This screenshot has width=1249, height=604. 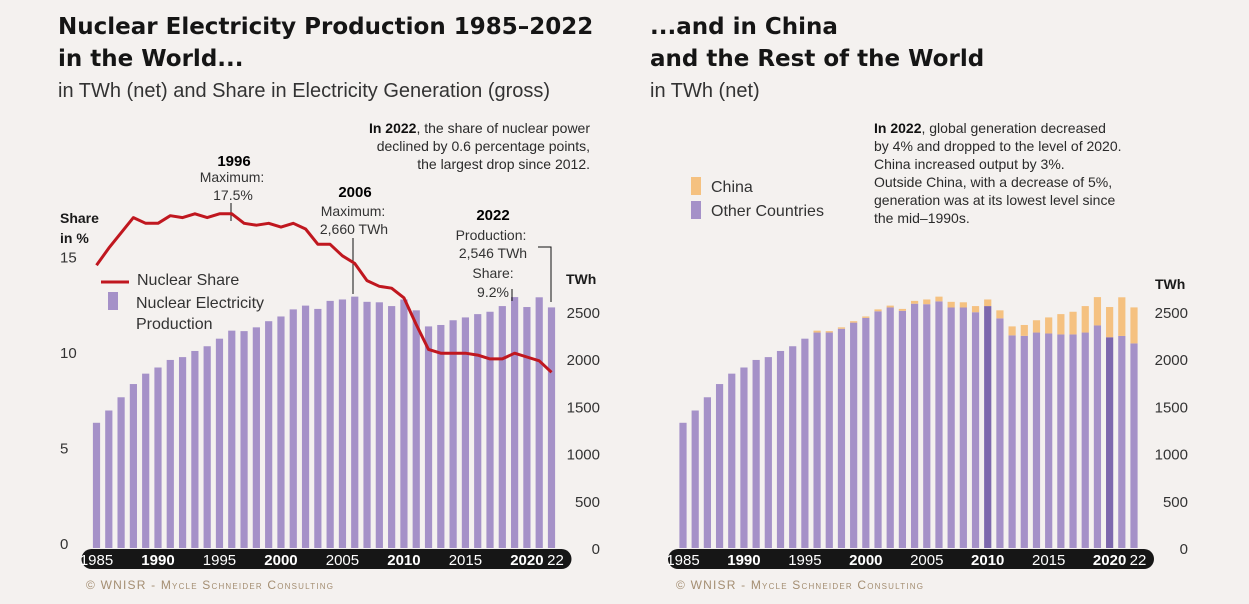 What do you see at coordinates (342, 423) in the screenshot?
I see `bar-production-2005` at bounding box center [342, 423].